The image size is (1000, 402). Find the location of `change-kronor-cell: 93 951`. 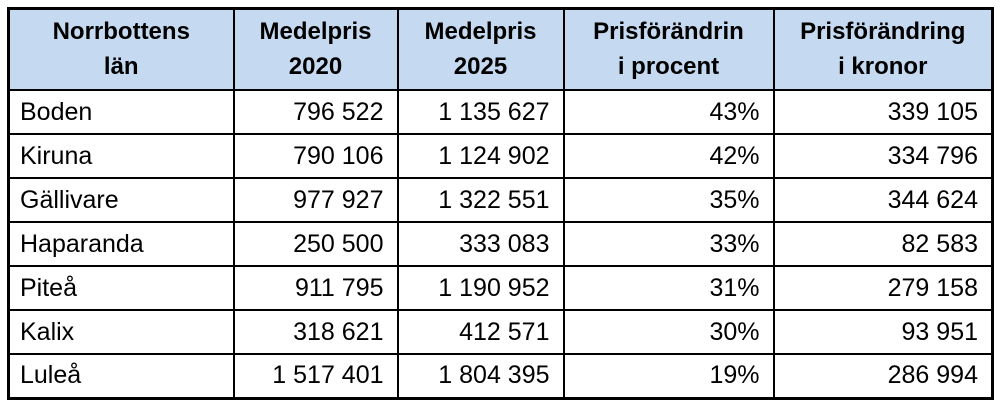

change-kronor-cell: 93 951 is located at coordinates (883, 332).